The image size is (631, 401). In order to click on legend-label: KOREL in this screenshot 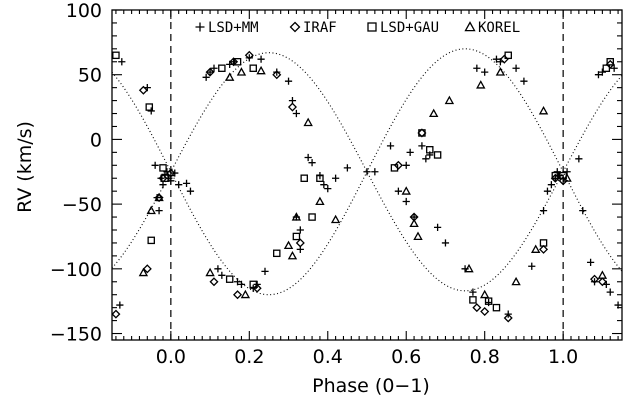, I will do `click(499, 28)`.